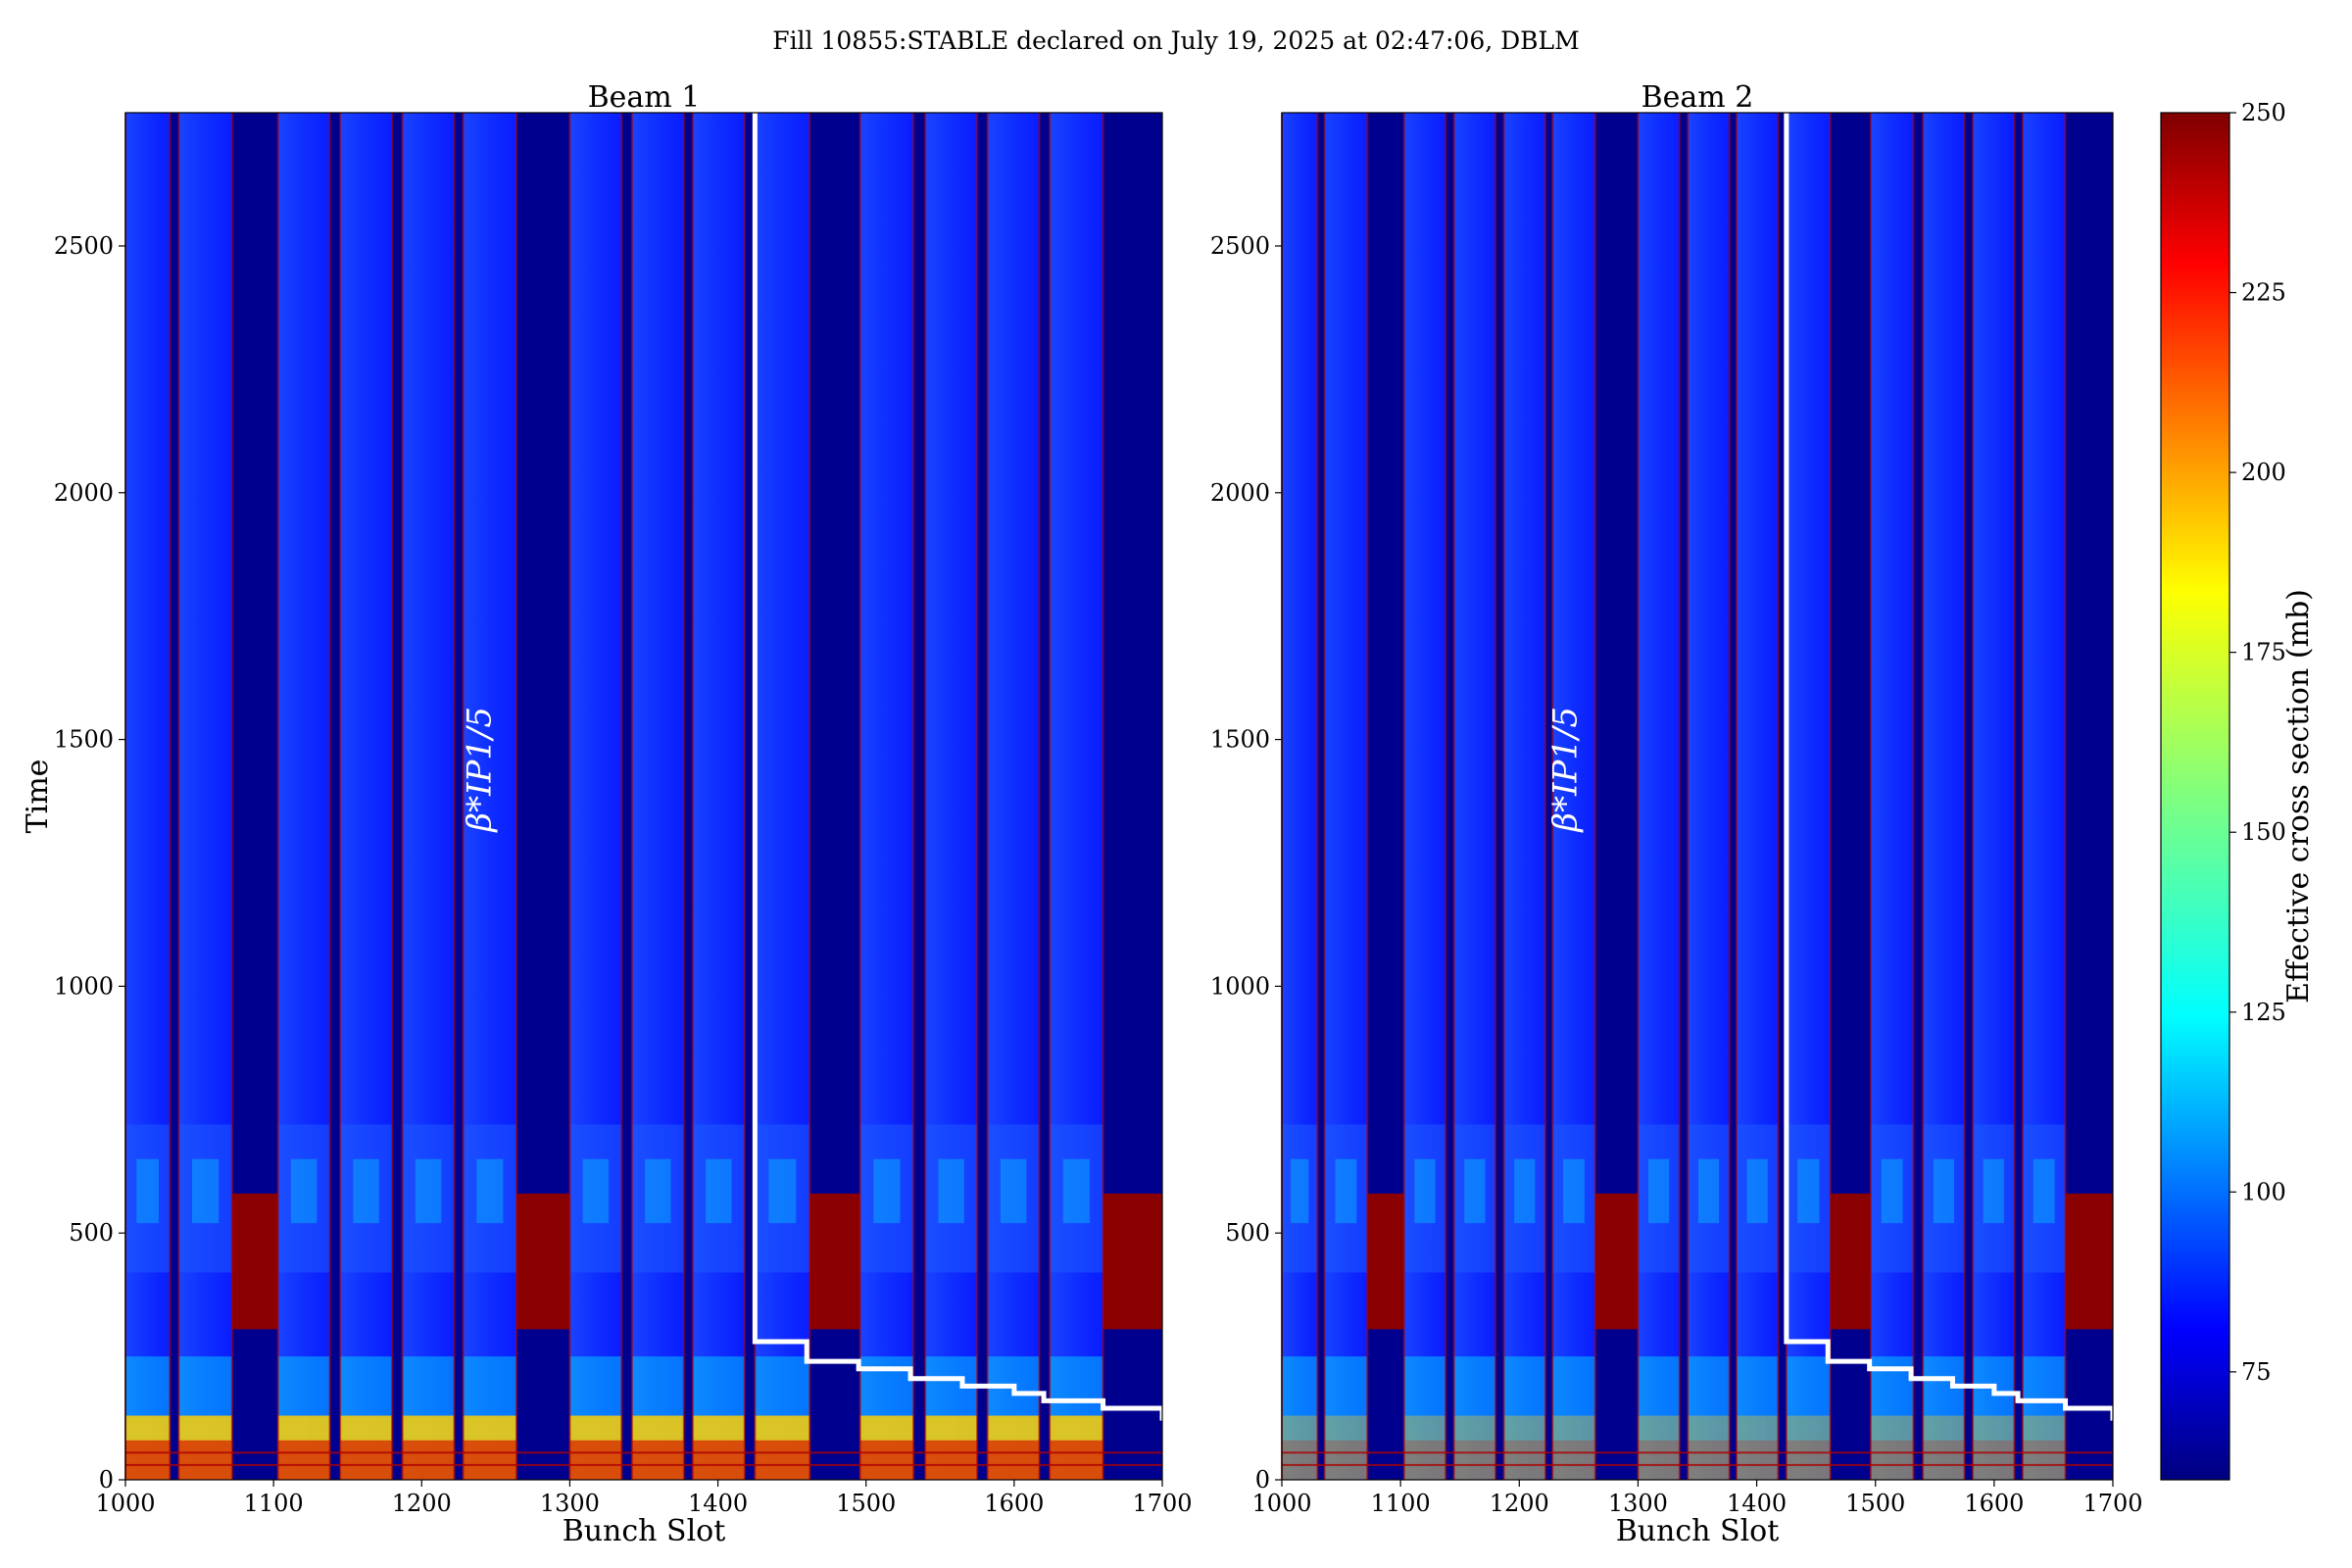  I want to click on beta-step-line, so click(958, 767).